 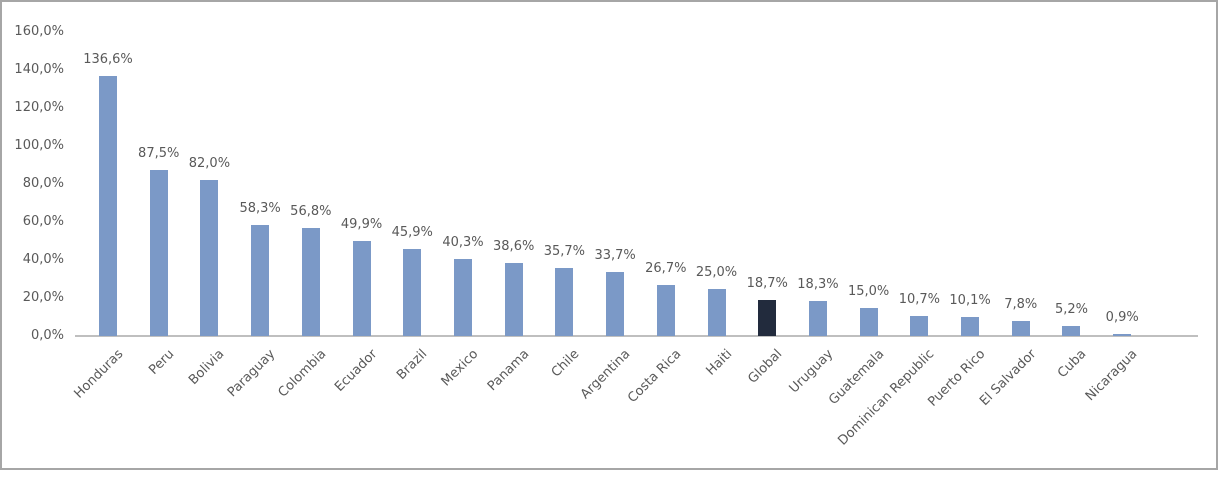 I want to click on bar-value-label: 87,5%, so click(x=159, y=153).